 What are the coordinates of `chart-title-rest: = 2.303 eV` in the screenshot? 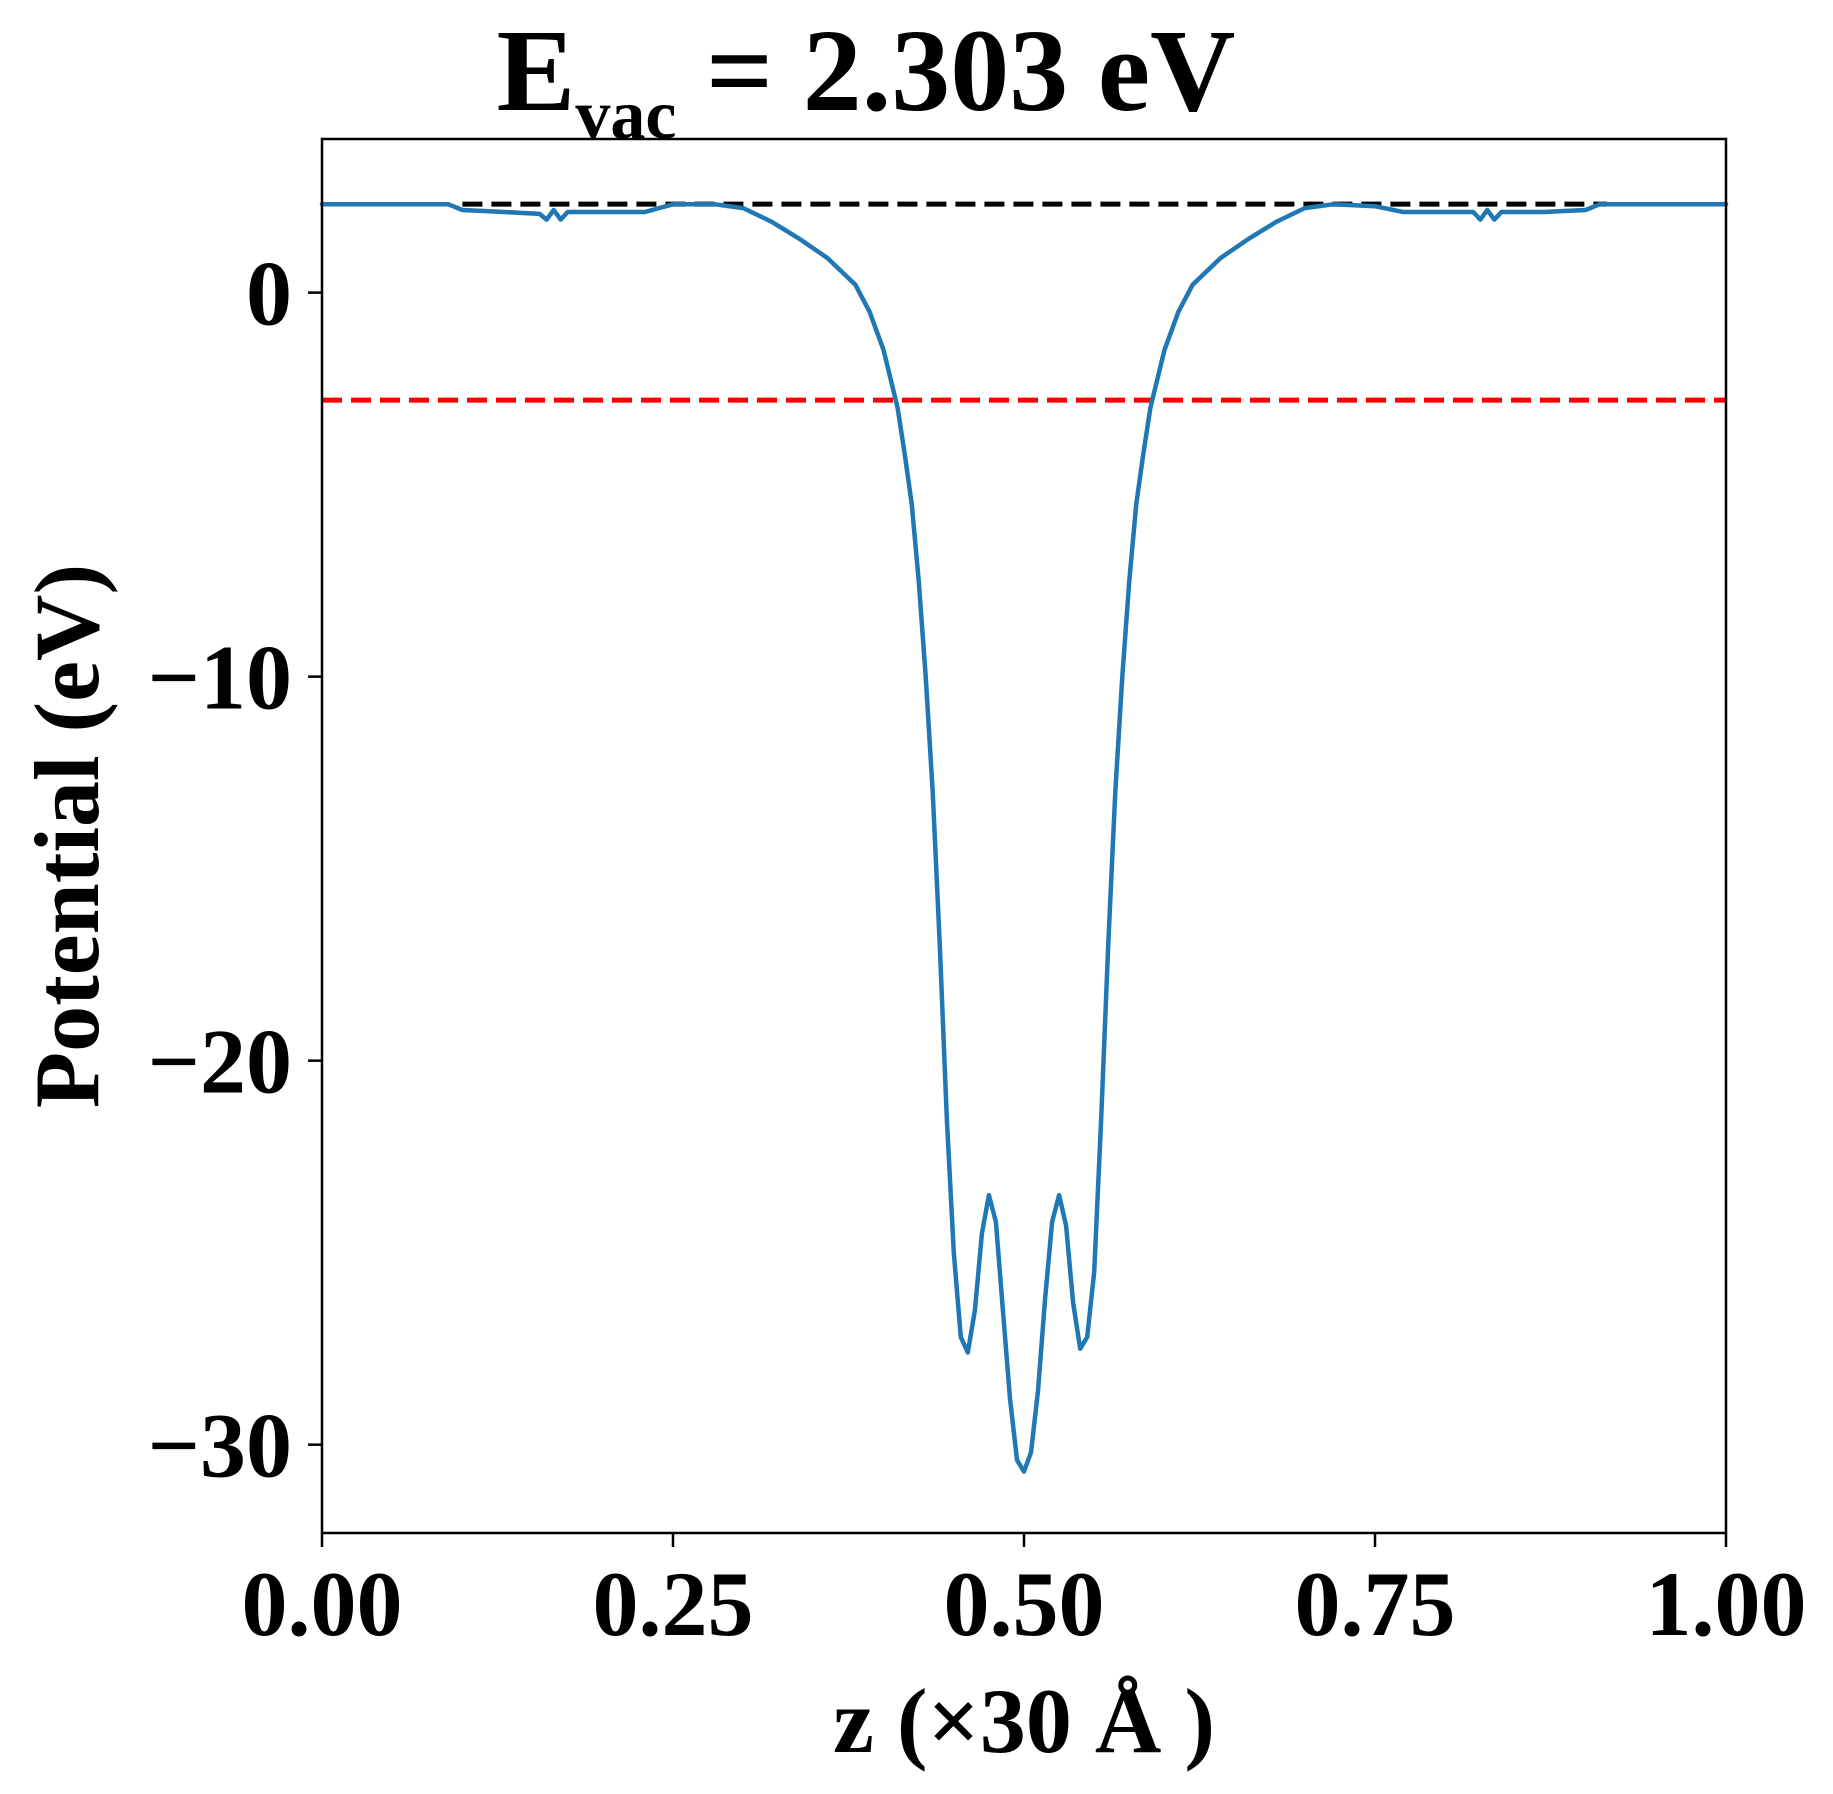 It's located at (955, 70).